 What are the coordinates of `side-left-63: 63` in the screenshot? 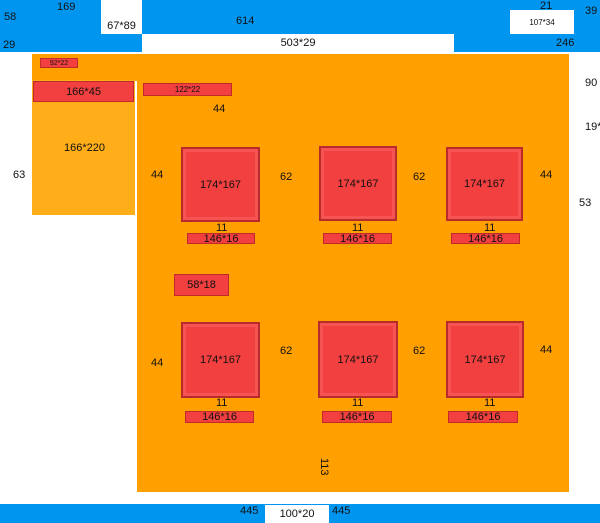 It's located at (19, 175).